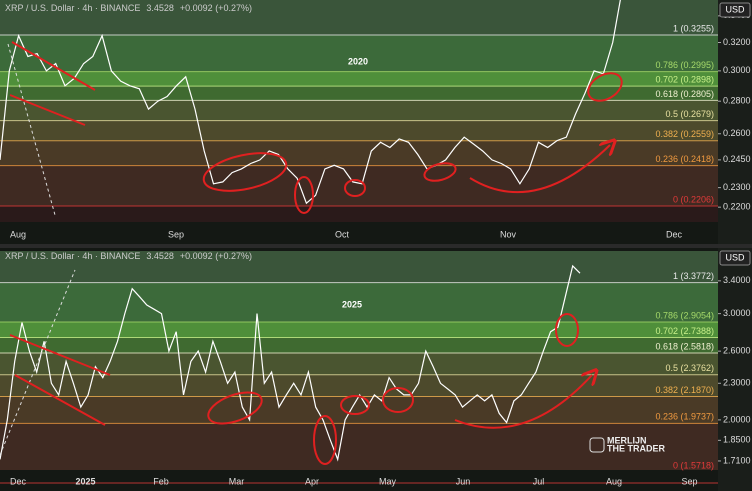  What do you see at coordinates (684, 79) in the screenshot?
I see `fib-level-label: 0.702 (0.2898)` at bounding box center [684, 79].